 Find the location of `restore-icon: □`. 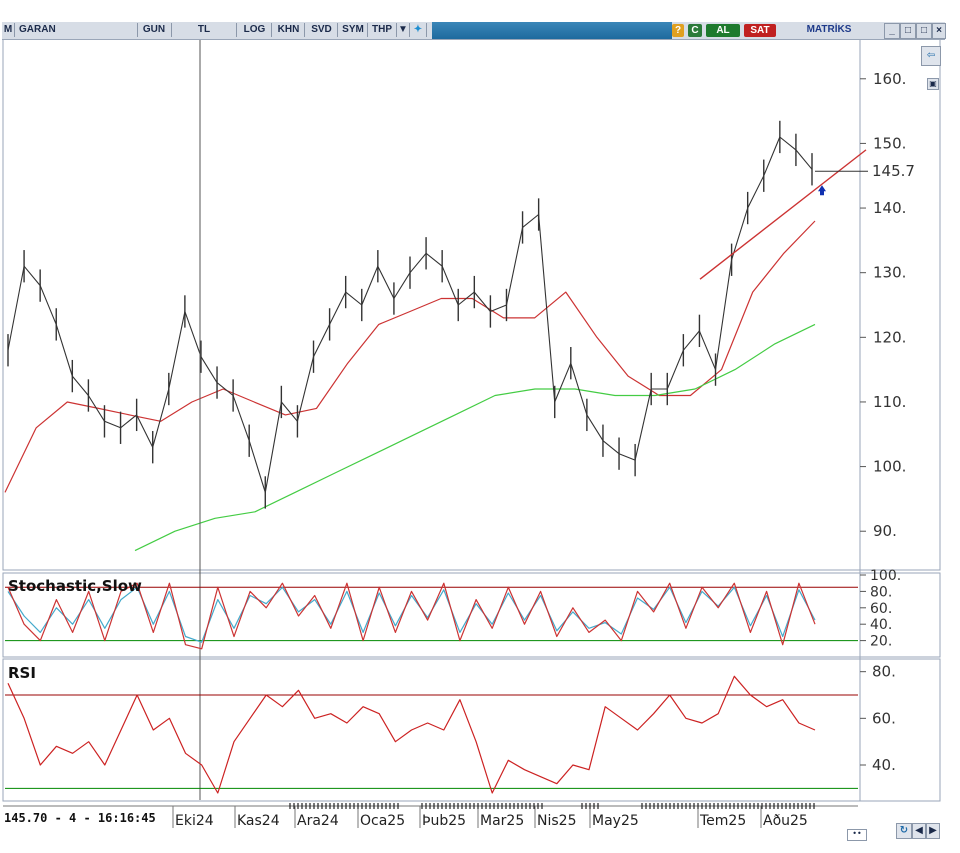

restore-icon: □ is located at coordinates (908, 31).